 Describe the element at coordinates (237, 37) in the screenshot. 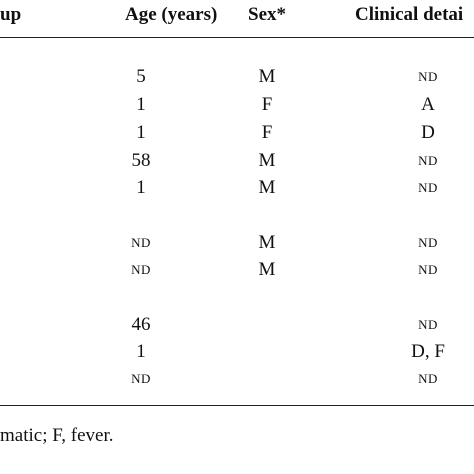

I see `table-top-rule` at that location.